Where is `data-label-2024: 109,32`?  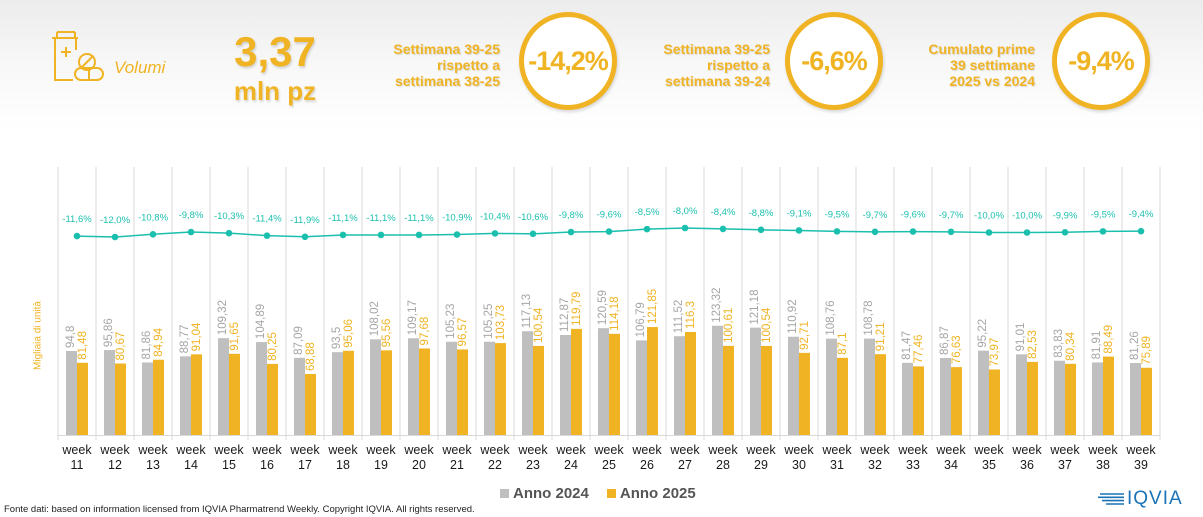 data-label-2024: 109,32 is located at coordinates (223, 317).